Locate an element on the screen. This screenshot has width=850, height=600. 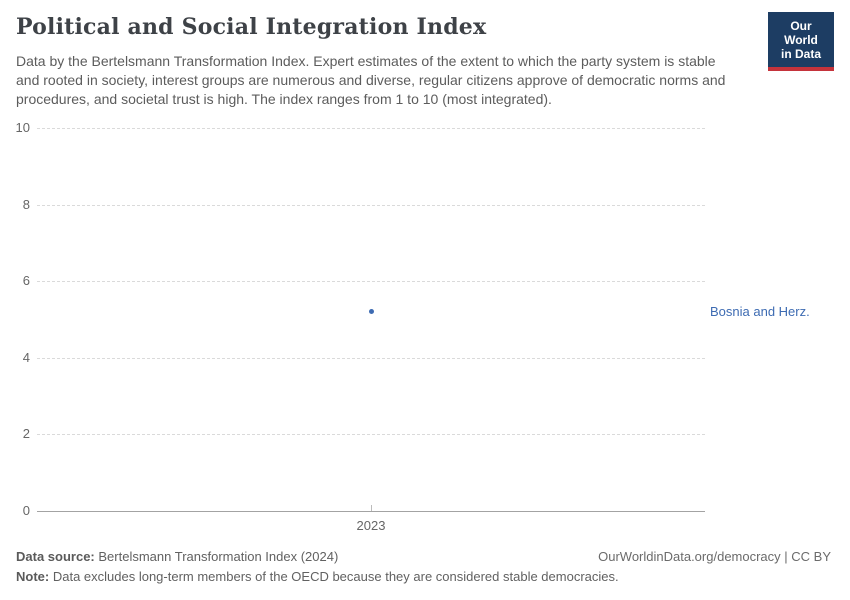
owid-logo-line1: Our World is located at coordinates (801, 33).